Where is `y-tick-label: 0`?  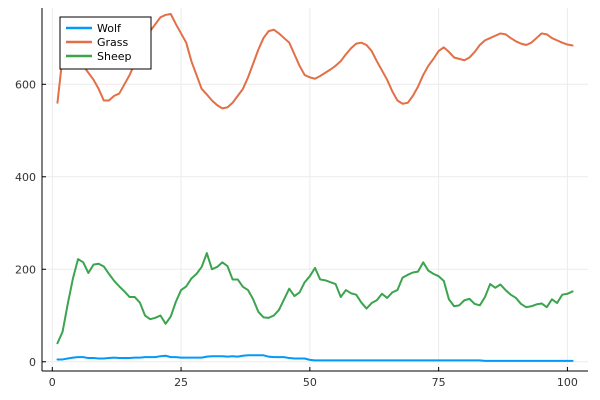
y-tick-label: 0 is located at coordinates (32, 362).